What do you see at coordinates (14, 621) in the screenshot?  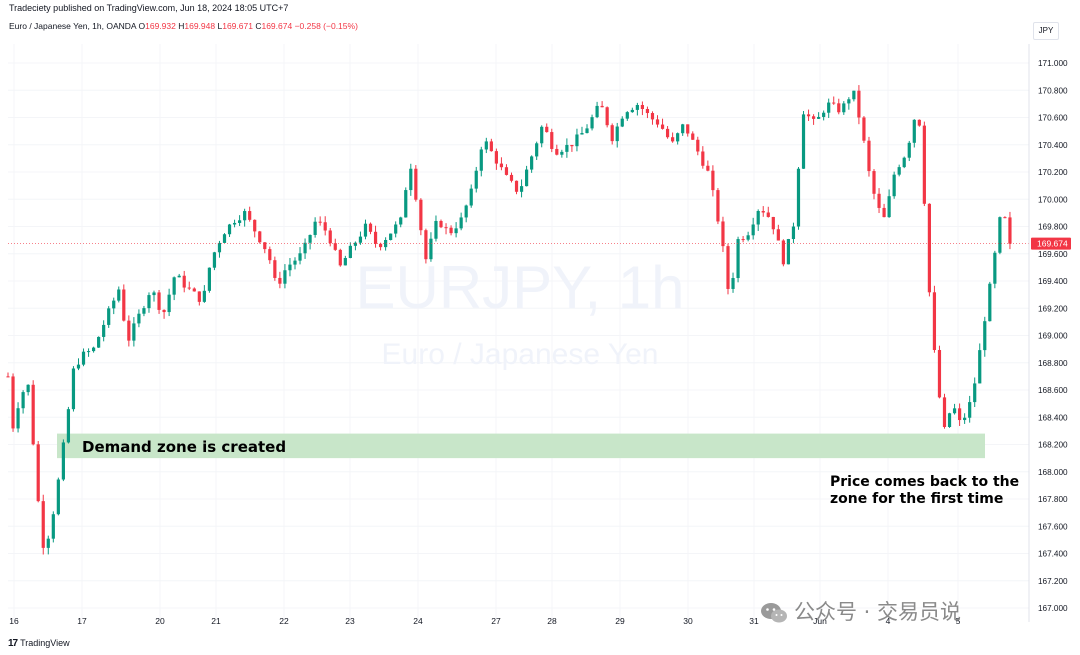 I see `x-tick-label: 16` at bounding box center [14, 621].